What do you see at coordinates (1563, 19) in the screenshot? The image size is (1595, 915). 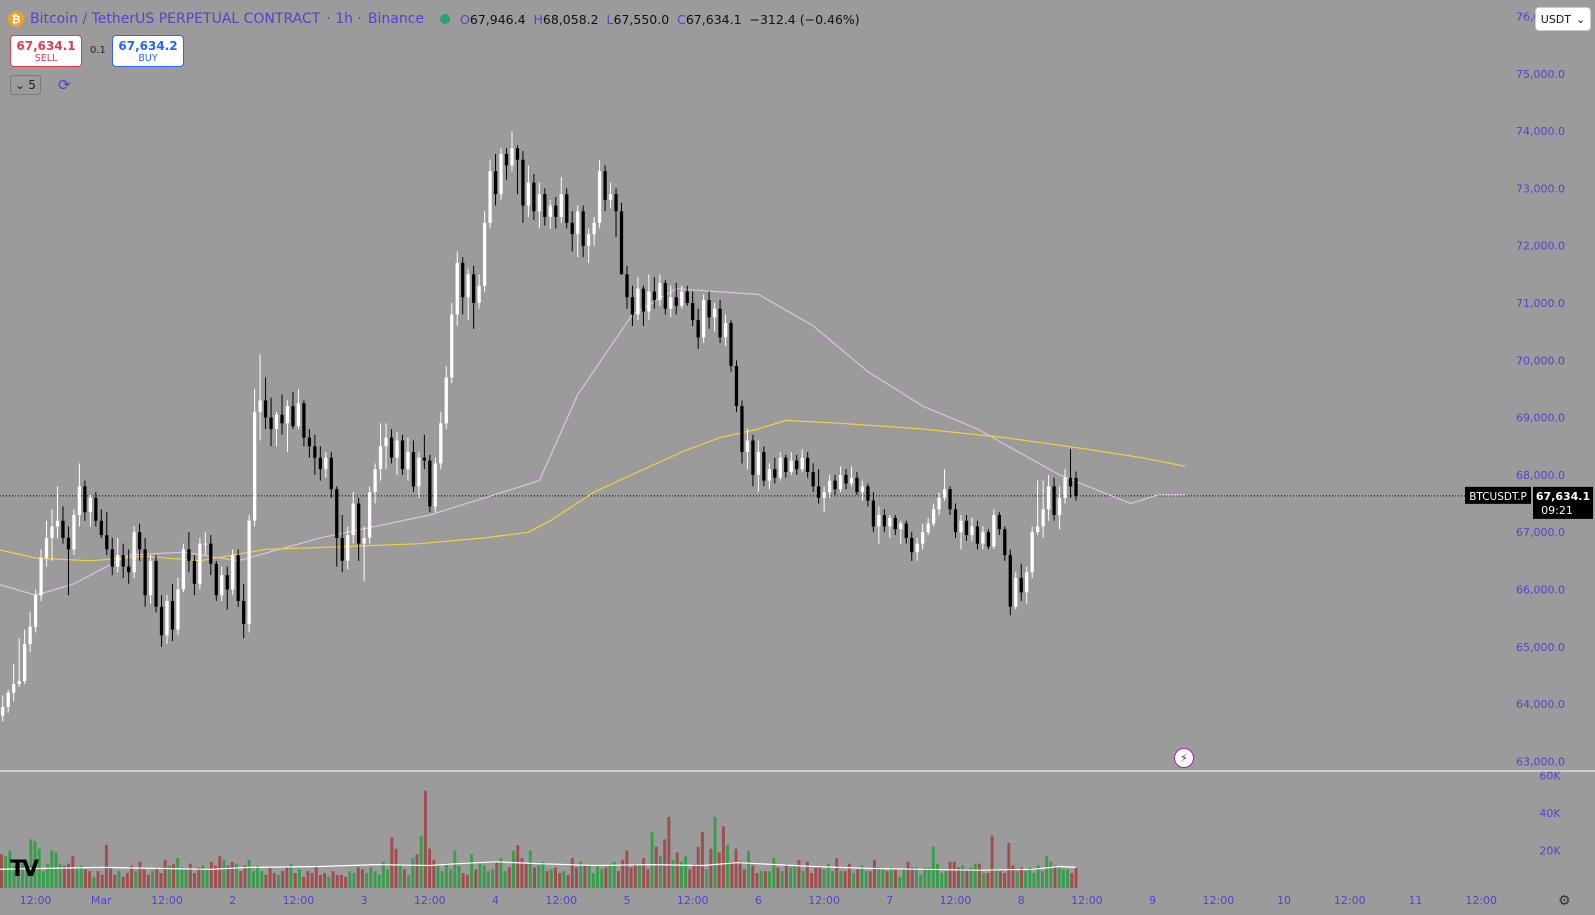 I see `currency-select: USDT ⌄` at bounding box center [1563, 19].